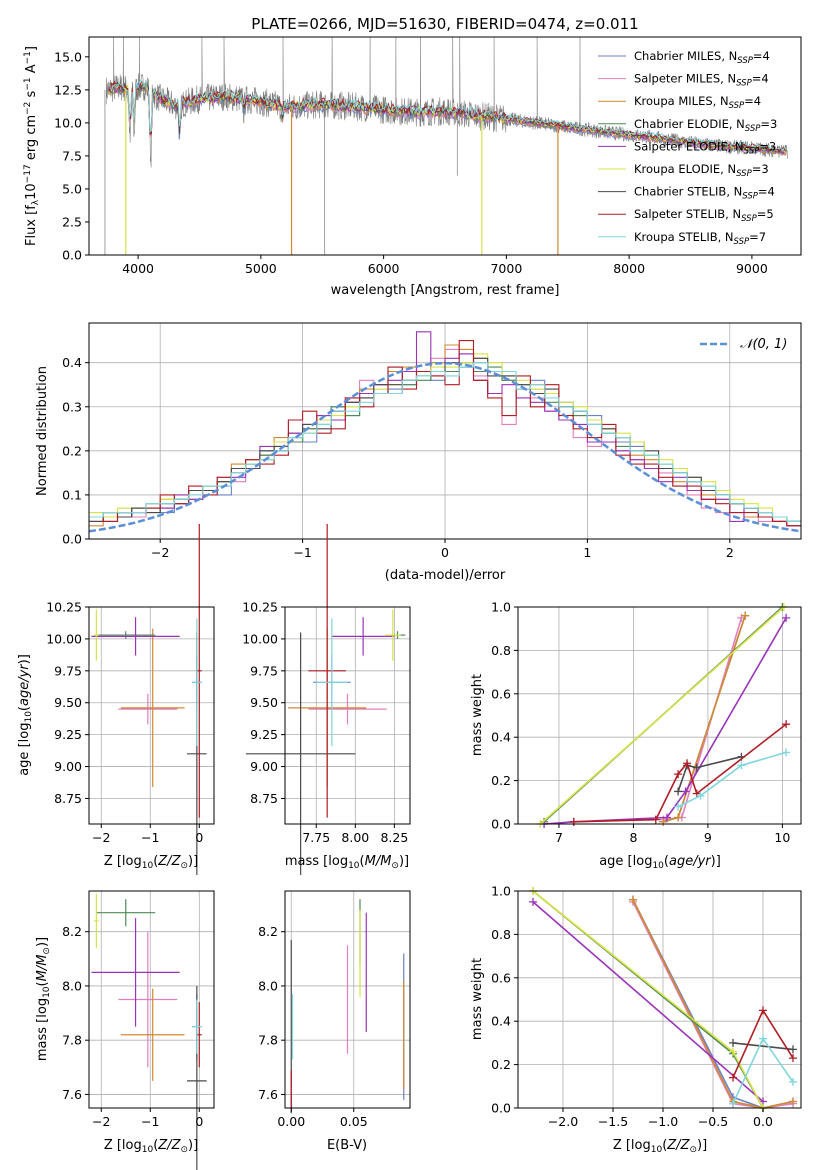 This screenshot has height=1170, width=819. I want to click on residuals-ylabel: Normed distribution, so click(42, 431).